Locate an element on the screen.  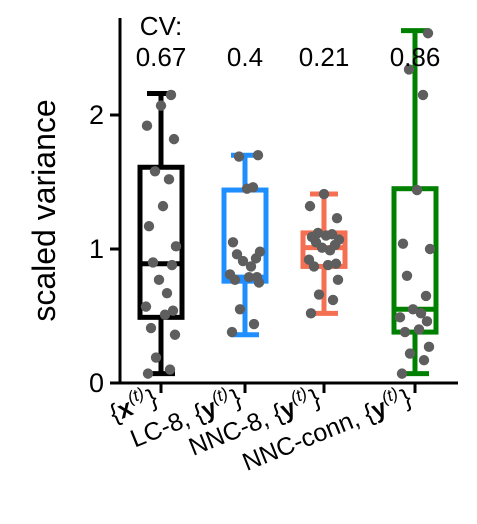
y-tick-label: 1 is located at coordinates (96, 249).